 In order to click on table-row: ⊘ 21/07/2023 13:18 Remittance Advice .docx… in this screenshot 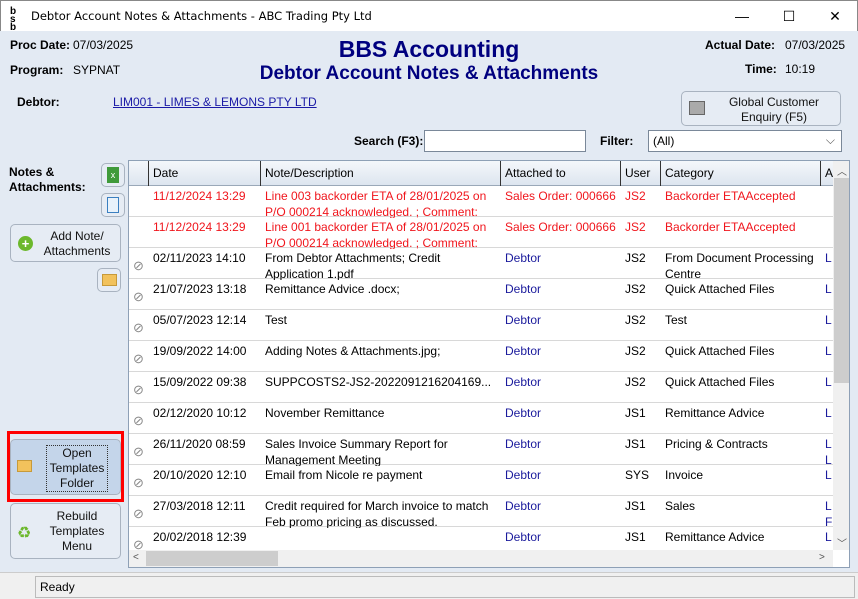, I will do `click(481, 294)`.